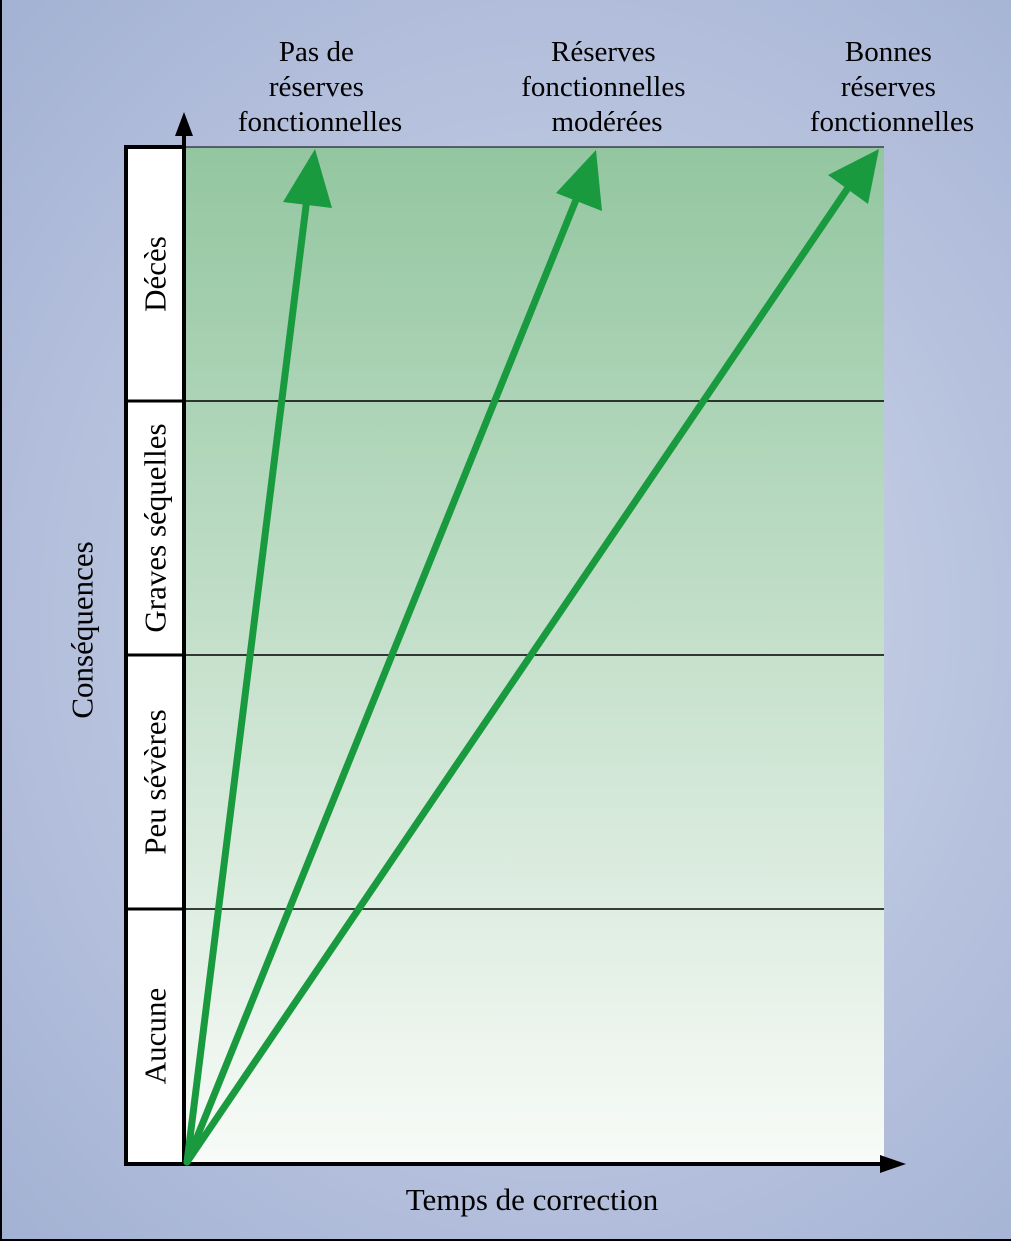  I want to click on level-label-aucune: Aucune, so click(155, 1036).